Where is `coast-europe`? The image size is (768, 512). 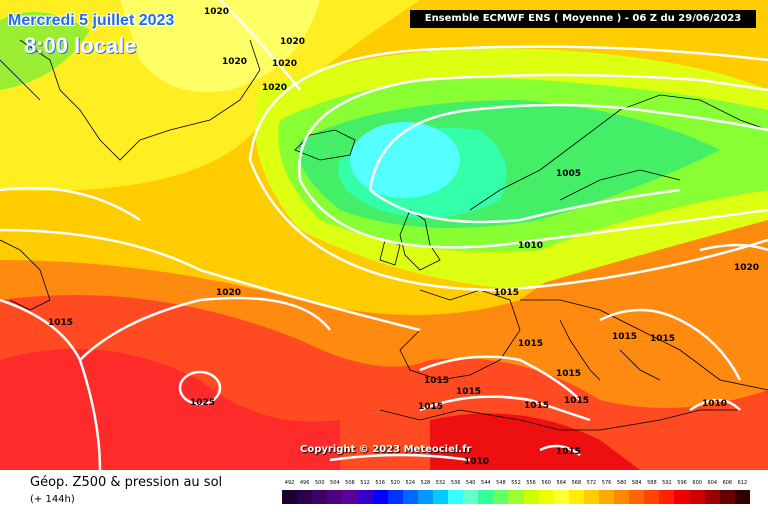 coast-europe is located at coordinates (583, 340).